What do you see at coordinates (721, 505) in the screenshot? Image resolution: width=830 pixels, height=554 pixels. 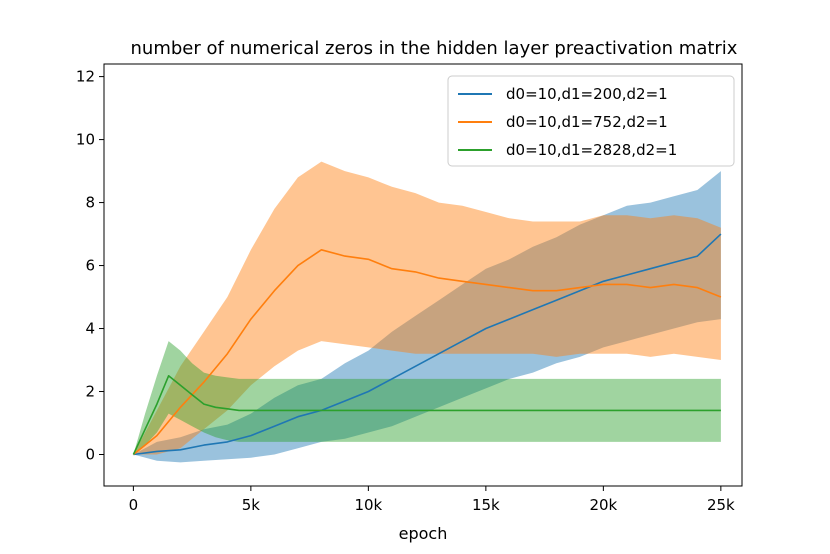 I see `x-tick-label: 25k` at bounding box center [721, 505].